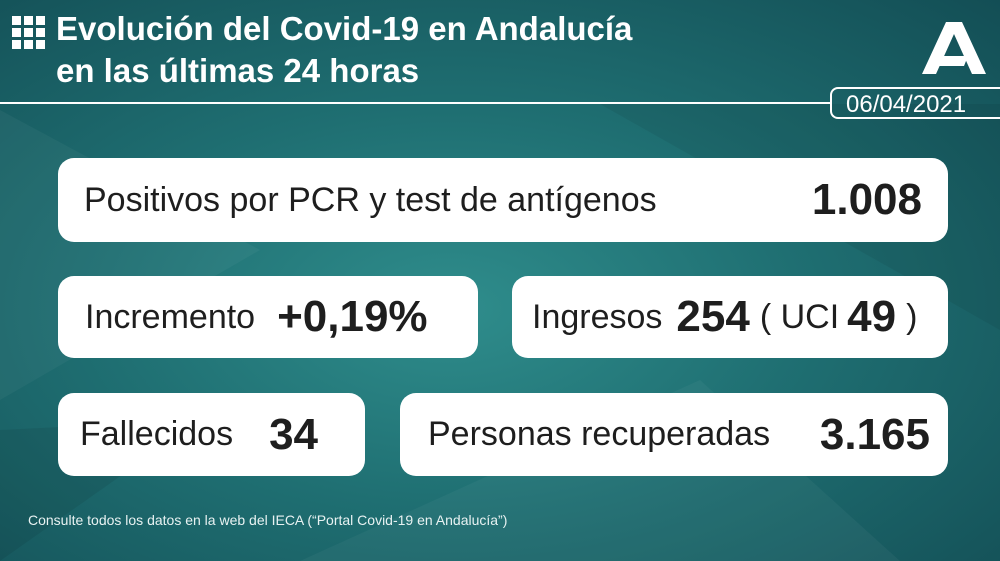  I want to click on value: 34, so click(294, 434).